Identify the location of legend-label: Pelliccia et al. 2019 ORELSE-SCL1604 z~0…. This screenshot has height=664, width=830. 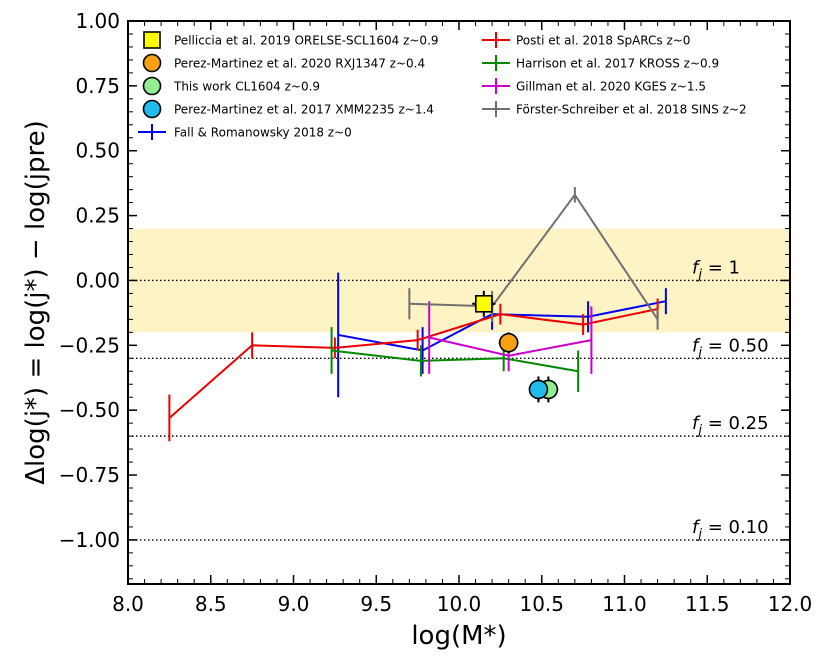
(306, 41).